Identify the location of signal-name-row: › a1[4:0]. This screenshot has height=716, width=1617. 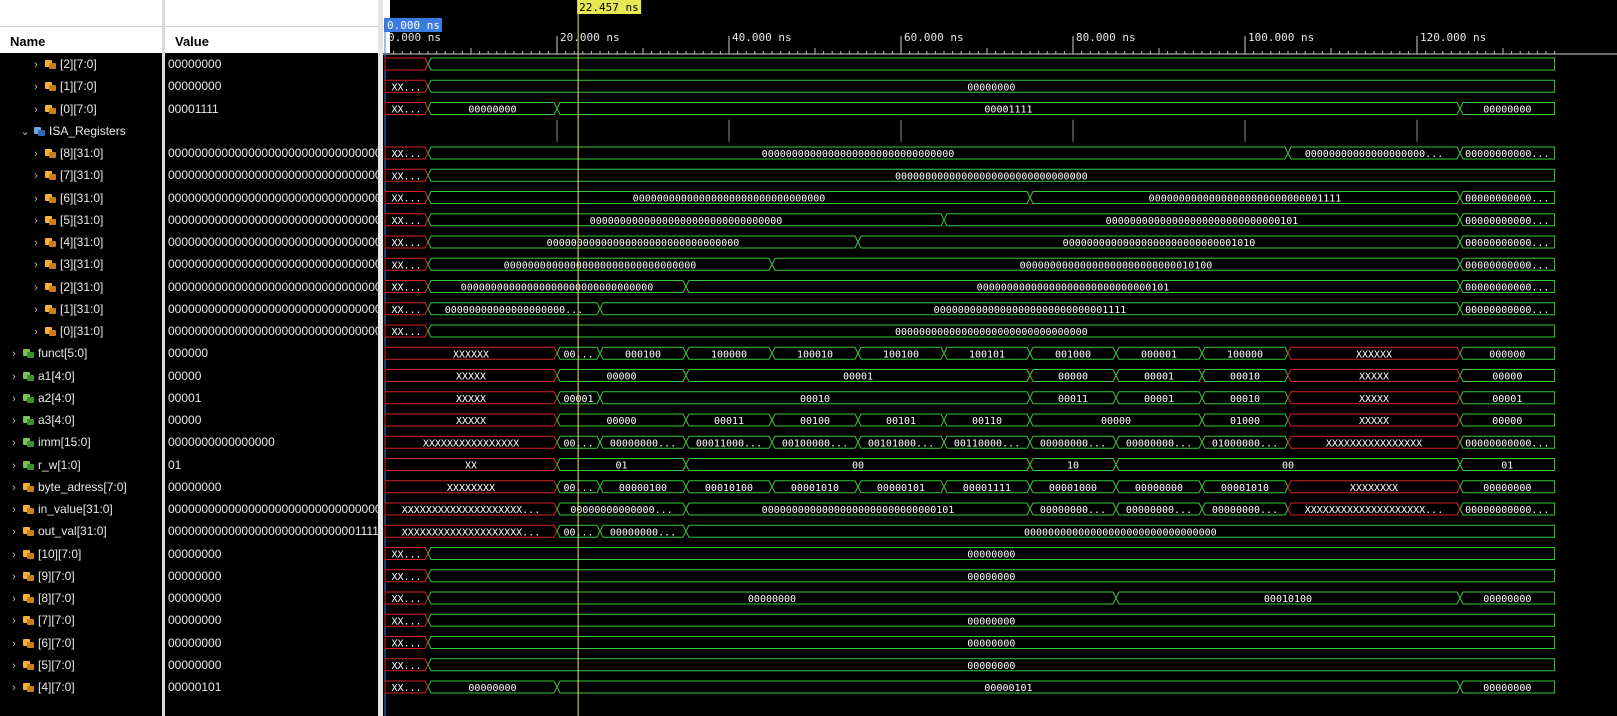
(41, 376).